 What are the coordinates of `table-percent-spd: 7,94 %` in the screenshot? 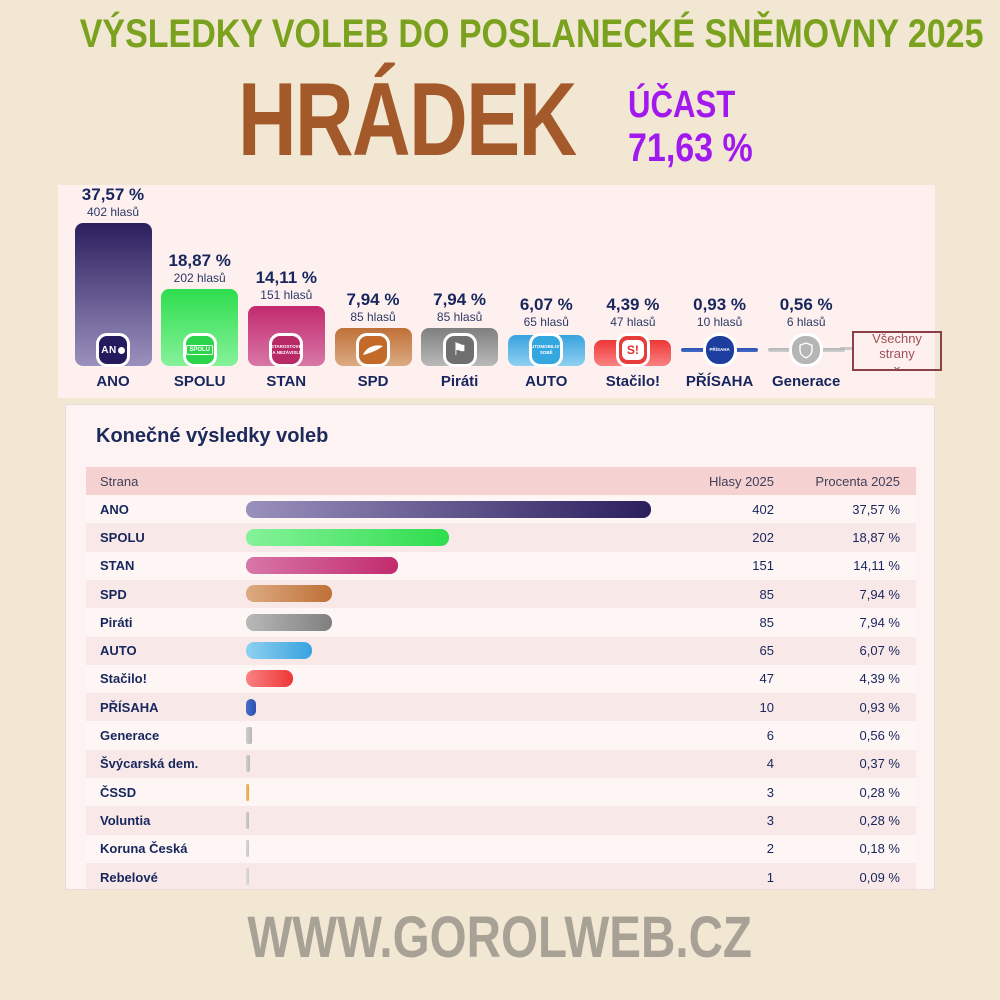 It's located at (879, 594).